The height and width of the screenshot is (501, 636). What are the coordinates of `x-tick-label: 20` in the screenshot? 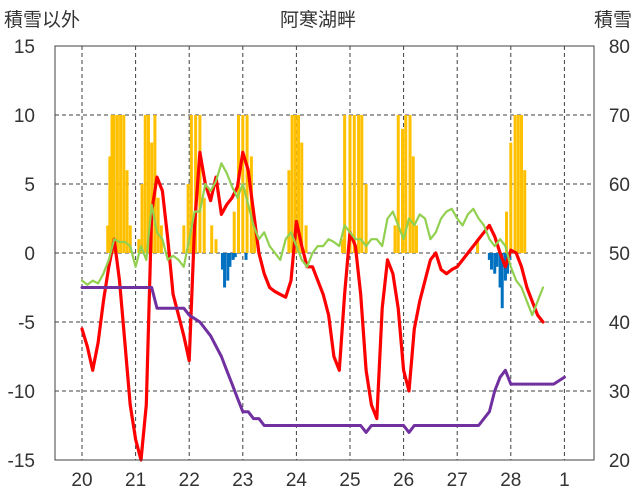 It's located at (81, 480).